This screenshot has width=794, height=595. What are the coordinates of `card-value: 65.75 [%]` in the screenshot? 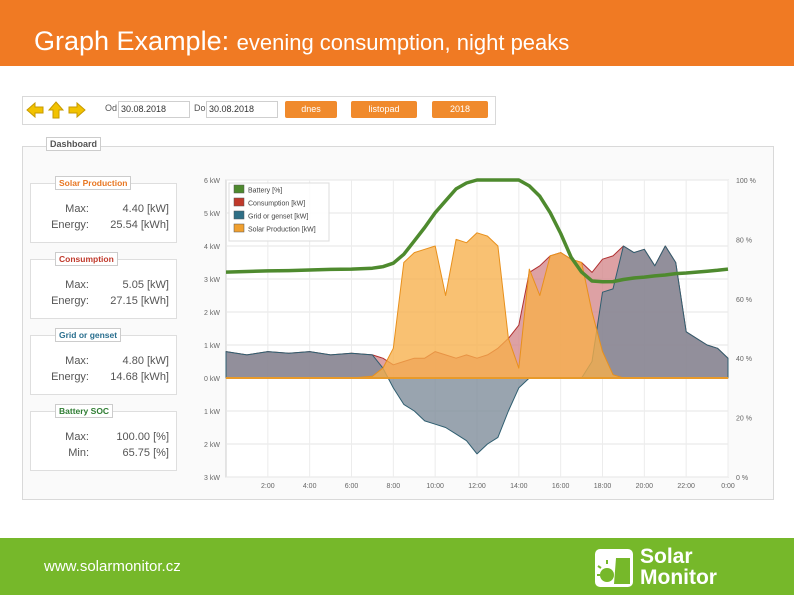 It's located at (145, 453).